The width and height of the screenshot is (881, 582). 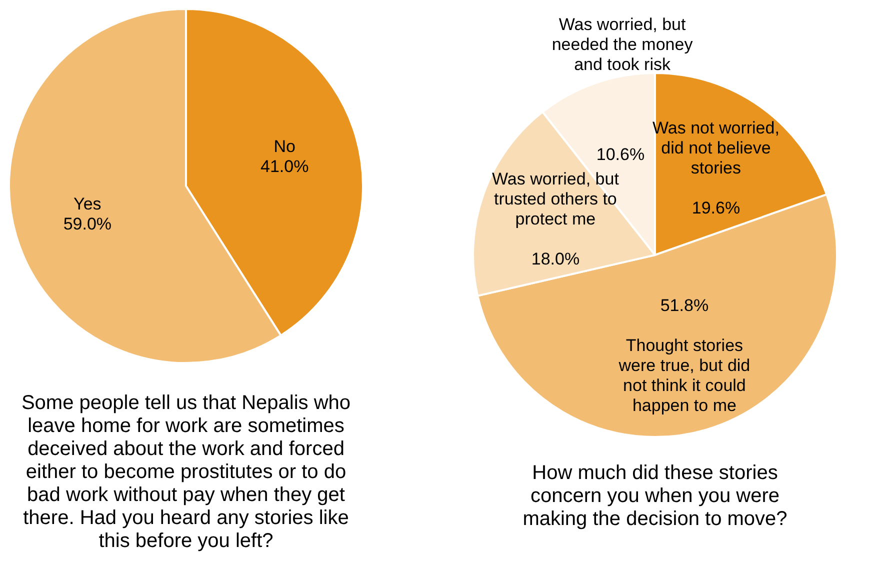 What do you see at coordinates (716, 208) in the screenshot?
I see `data-label: 19.6%` at bounding box center [716, 208].